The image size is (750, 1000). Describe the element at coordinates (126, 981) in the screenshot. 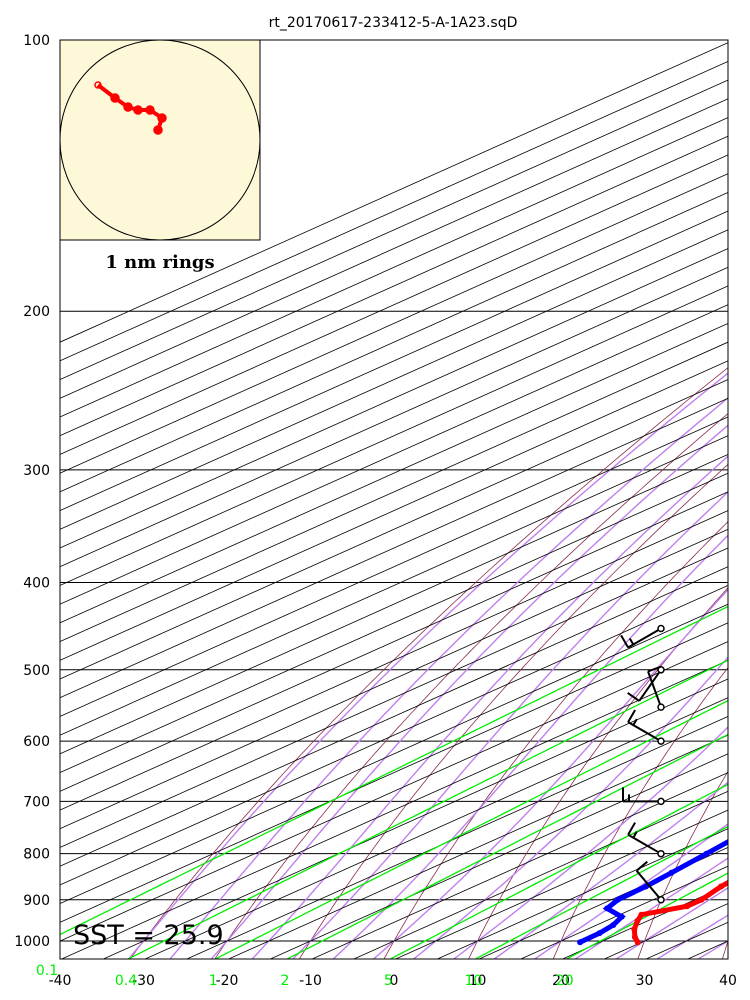

I see `mixing-ratio-label: 0.4` at that location.